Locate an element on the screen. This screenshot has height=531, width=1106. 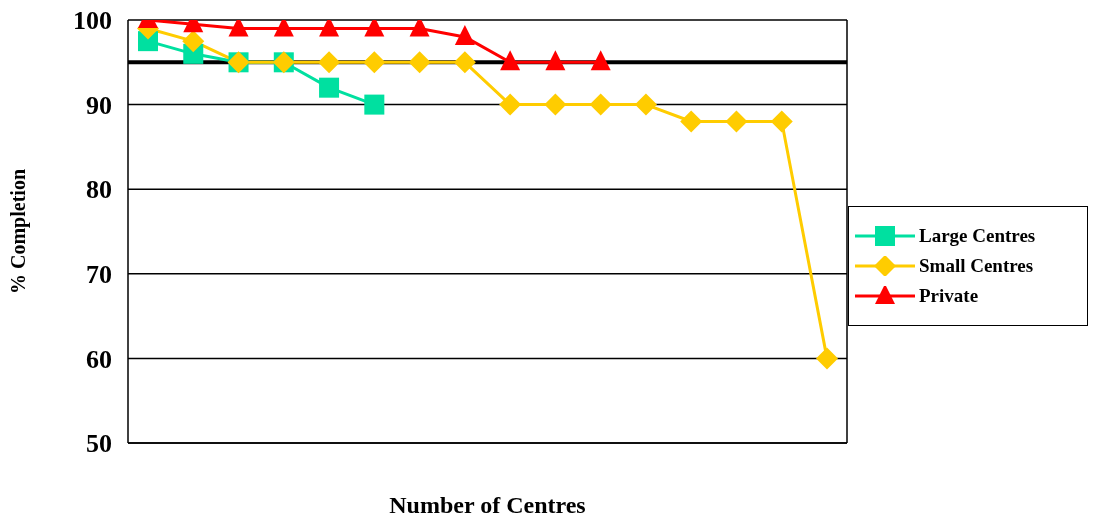
y-tick-label: 100 is located at coordinates (92, 21).